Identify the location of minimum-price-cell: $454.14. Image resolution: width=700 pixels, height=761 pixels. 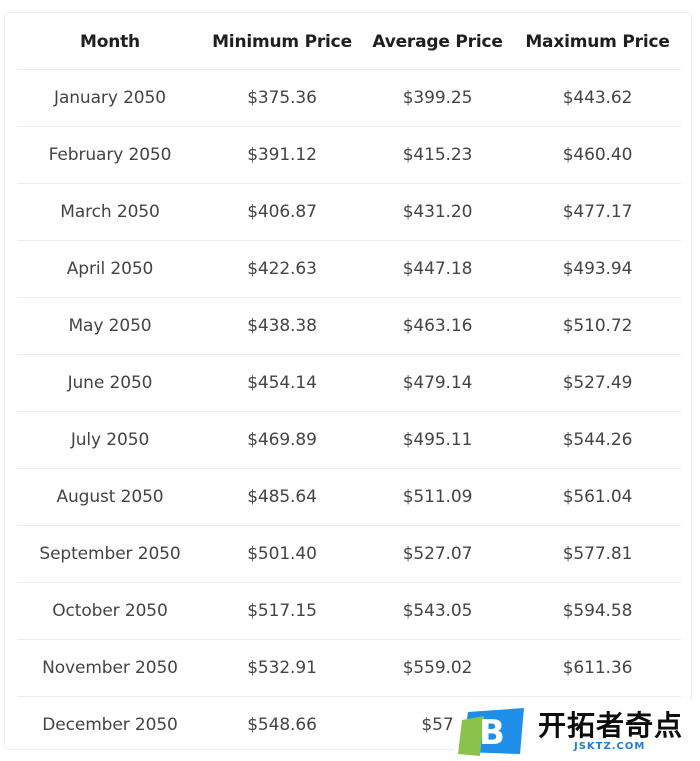
(282, 383).